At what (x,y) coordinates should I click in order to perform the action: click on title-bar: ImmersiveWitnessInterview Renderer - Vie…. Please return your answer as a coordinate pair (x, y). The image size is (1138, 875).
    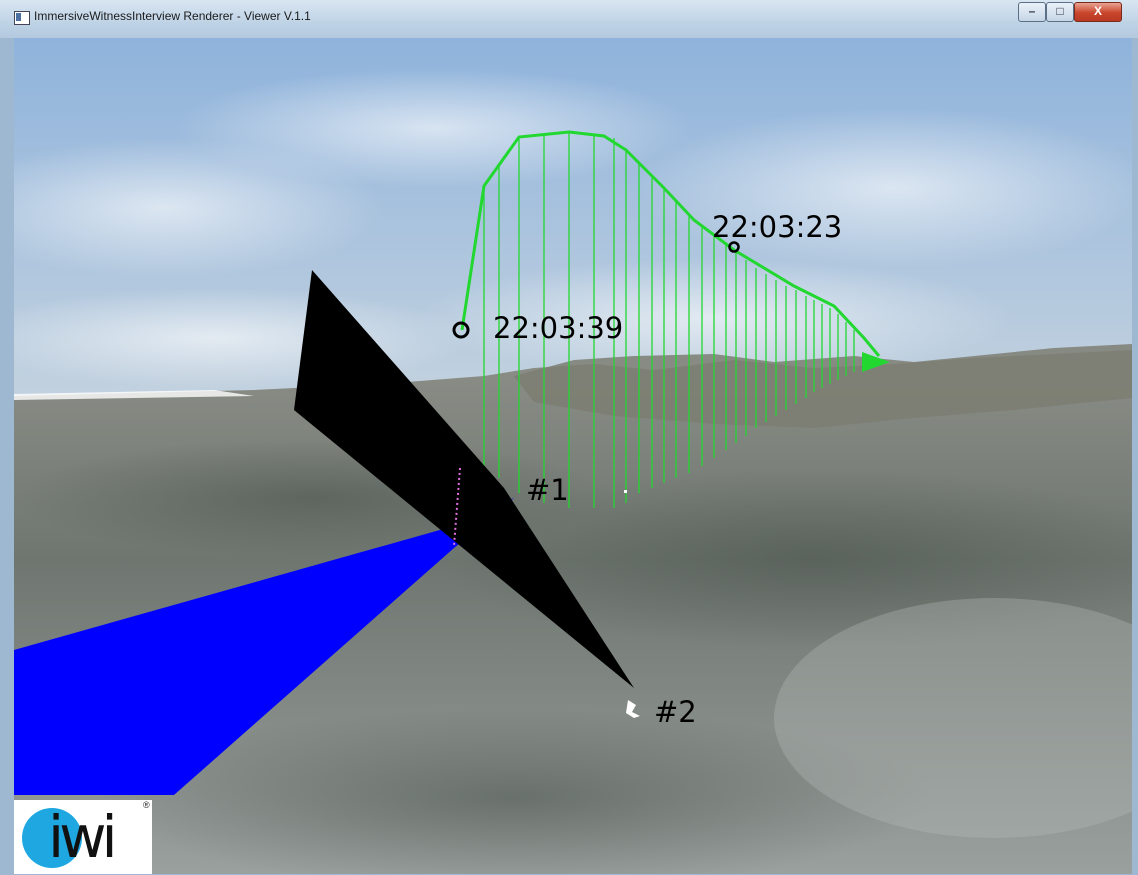
    Looking at the image, I should click on (569, 19).